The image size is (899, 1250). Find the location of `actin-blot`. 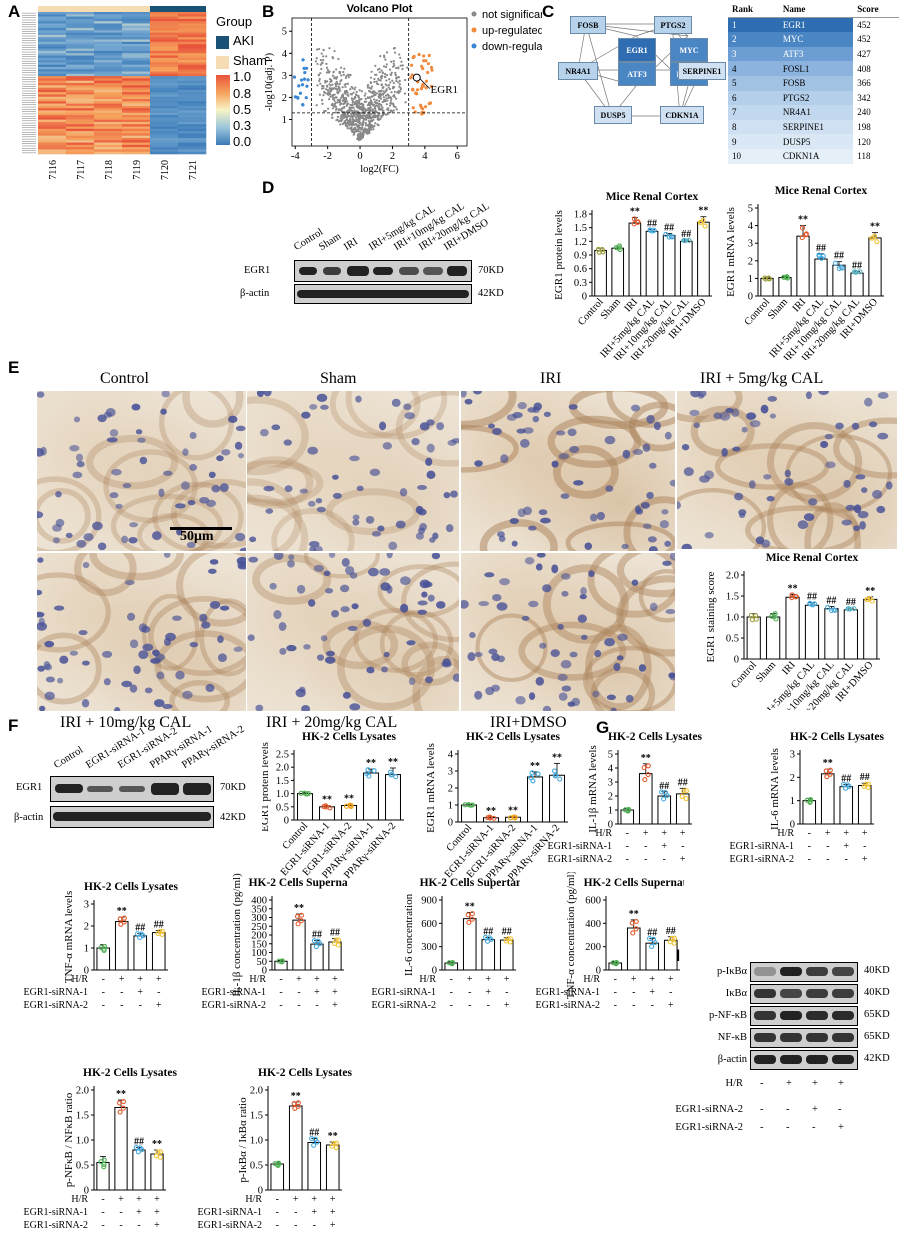

actin-blot is located at coordinates (132, 817).